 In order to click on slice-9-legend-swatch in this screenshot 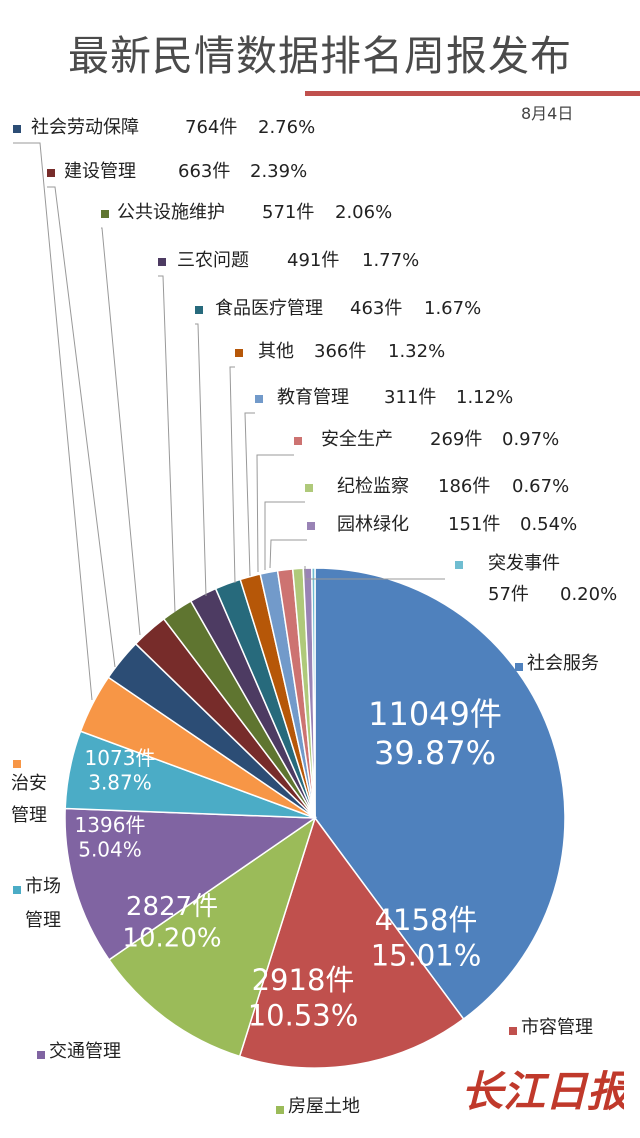, I will do `click(105, 214)`.